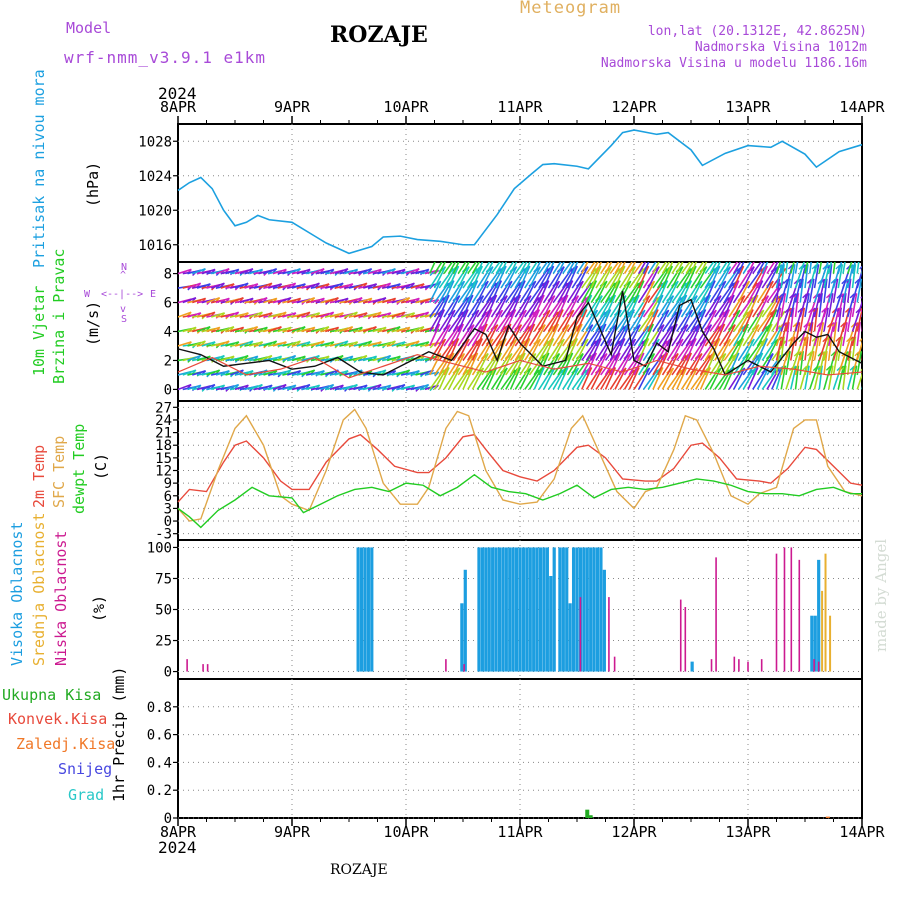 This screenshot has width=900, height=900. What do you see at coordinates (122, 294) in the screenshot?
I see `compass-cross-icon: <--|-->` at bounding box center [122, 294].